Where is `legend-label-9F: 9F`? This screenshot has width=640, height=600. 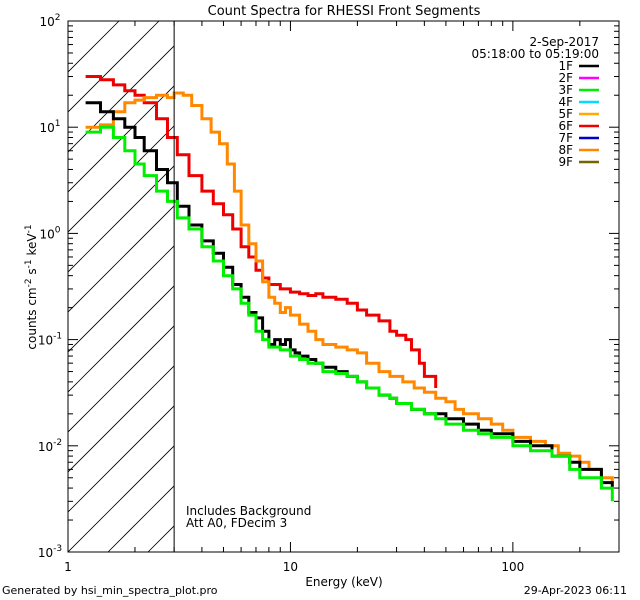 legend-label-9F: 9F is located at coordinates (565, 162).